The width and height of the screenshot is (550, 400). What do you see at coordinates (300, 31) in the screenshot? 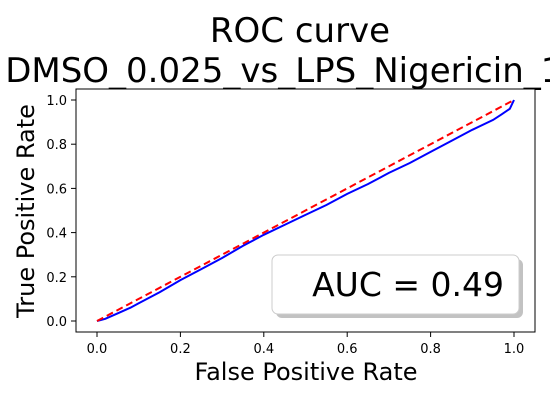
I see `chart-title: ROC curve` at bounding box center [300, 31].